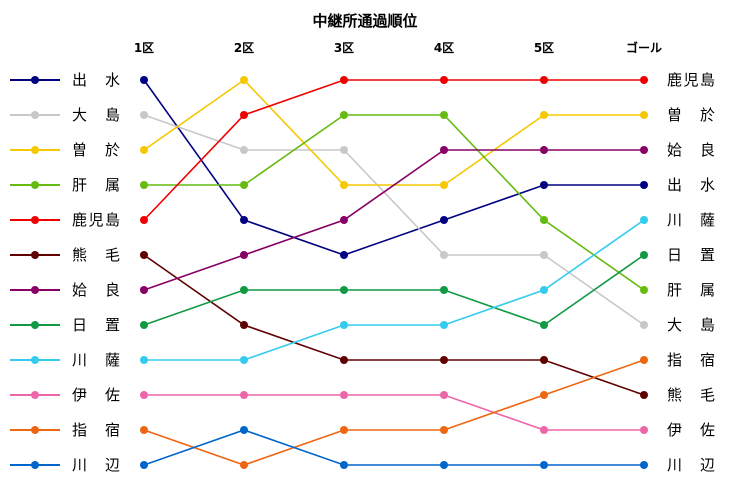 The image size is (730, 500). Describe the element at coordinates (96, 255) in the screenshot. I see `legend-label: 熊毛` at that location.